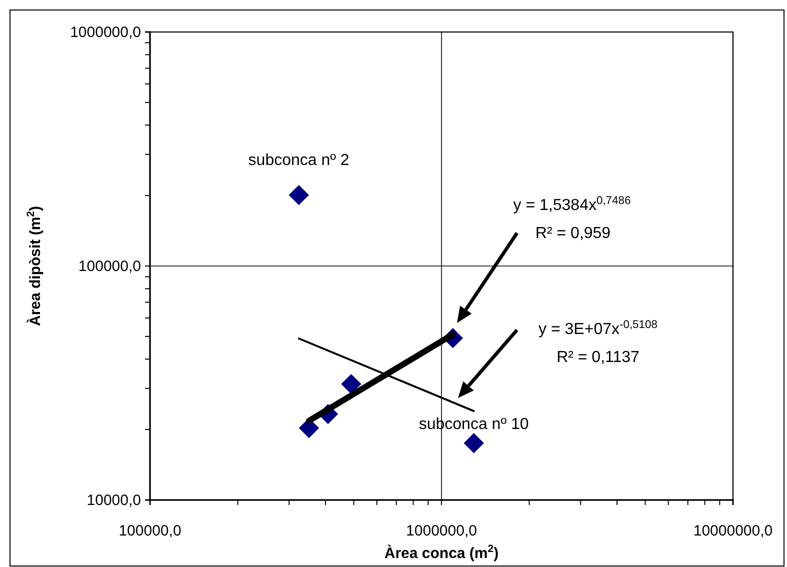 This screenshot has height=567, width=787. I want to click on x-axis-title: Àrea conca (m$^{2}$), so click(441, 552).